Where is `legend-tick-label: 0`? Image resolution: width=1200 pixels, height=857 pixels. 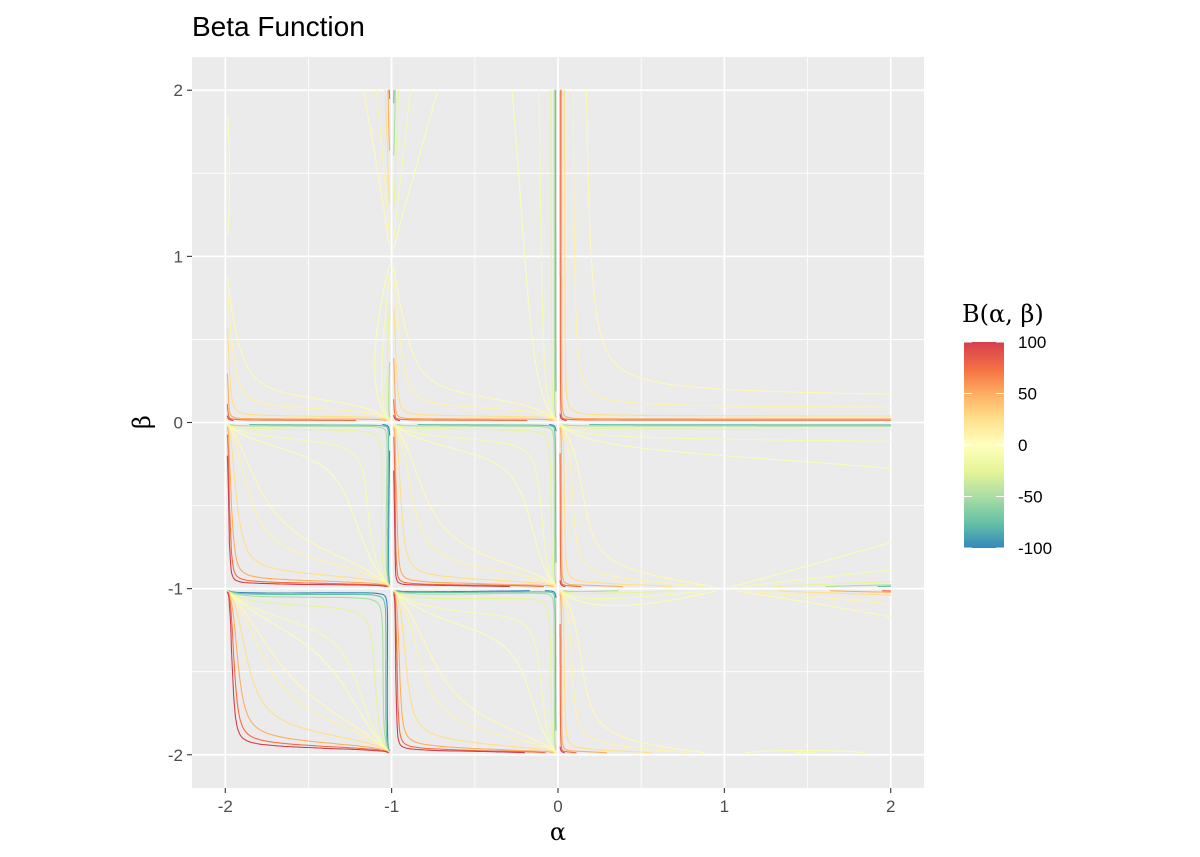 legend-tick-label: 0 is located at coordinates (1022, 445).